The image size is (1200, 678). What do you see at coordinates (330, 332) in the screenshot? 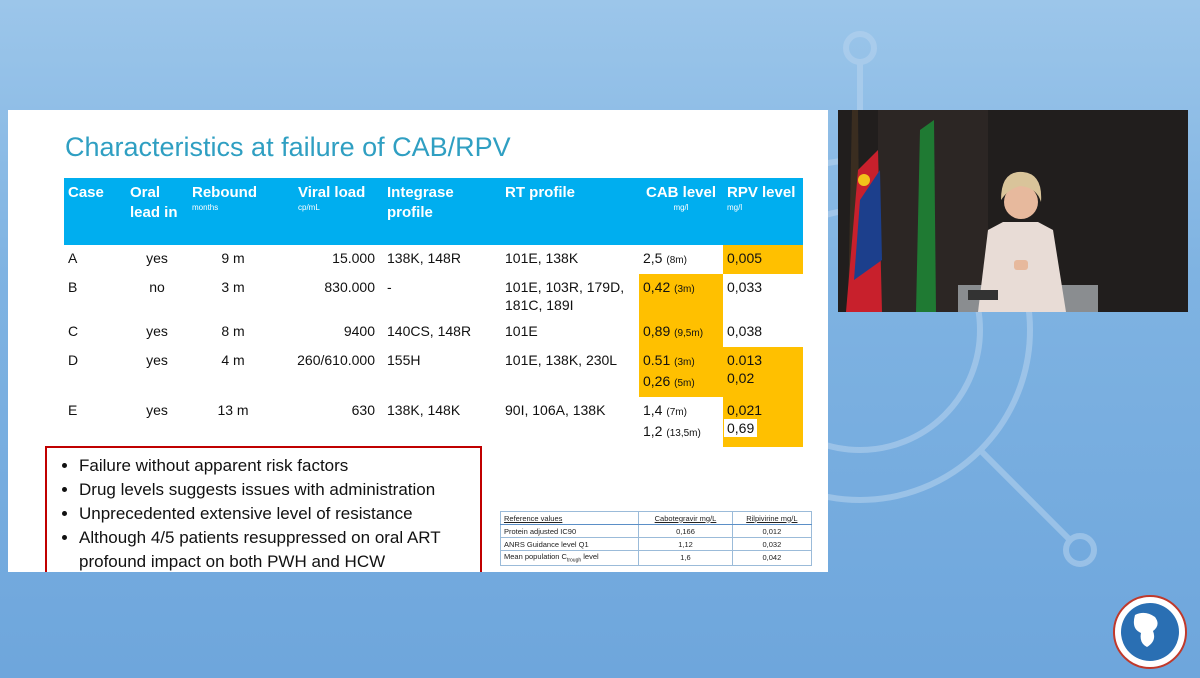
I see `table-cell: 9400` at bounding box center [330, 332].